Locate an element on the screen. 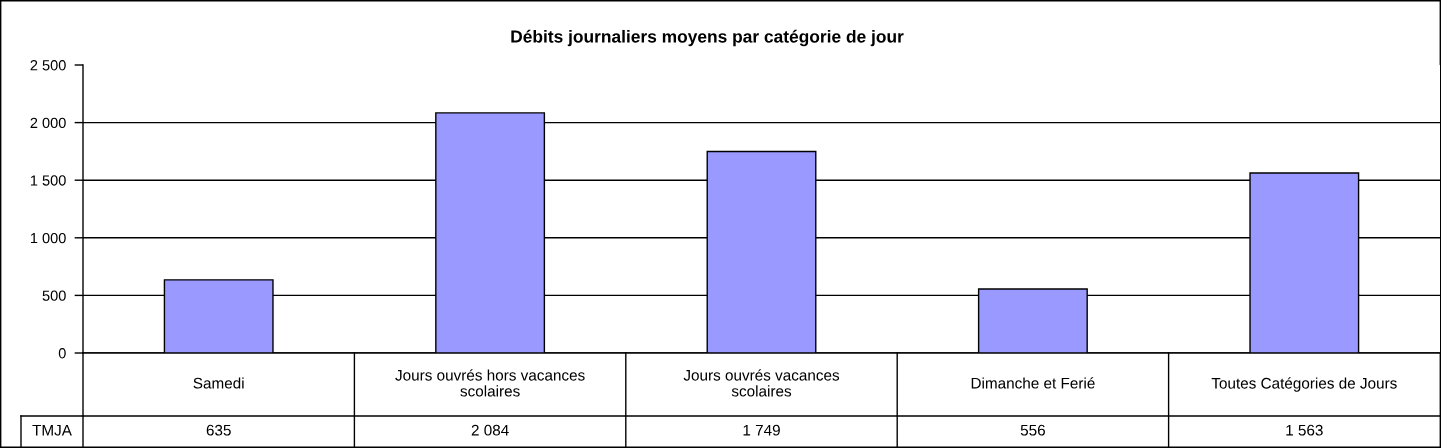 Image resolution: width=1441 pixels, height=448 pixels. x-tick-label: Jours ouvrés hors vacances scolaires is located at coordinates (490, 383).